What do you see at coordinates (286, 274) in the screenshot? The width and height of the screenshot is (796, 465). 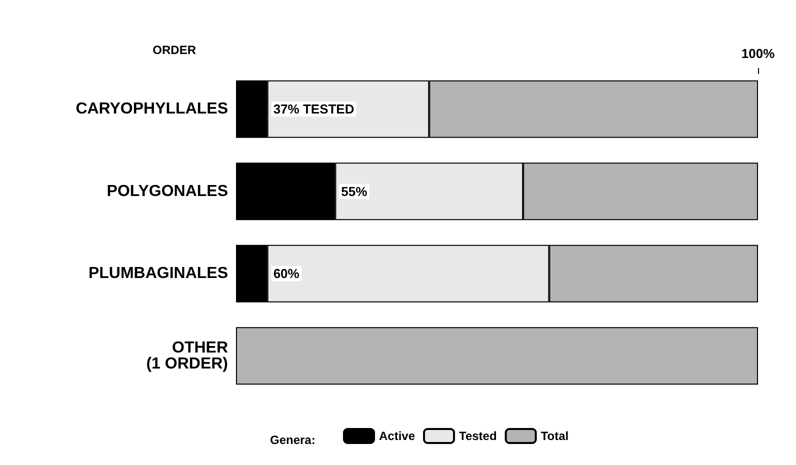 I see `annotation: 60%` at bounding box center [286, 274].